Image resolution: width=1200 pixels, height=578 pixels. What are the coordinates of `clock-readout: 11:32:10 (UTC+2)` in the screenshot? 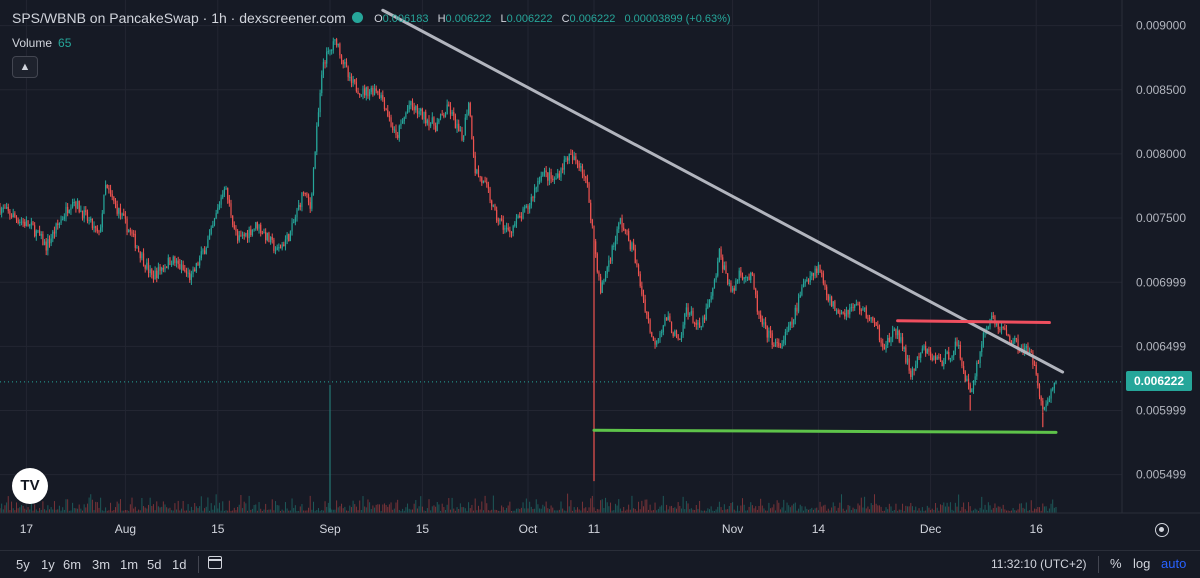 It's located at (1039, 564).